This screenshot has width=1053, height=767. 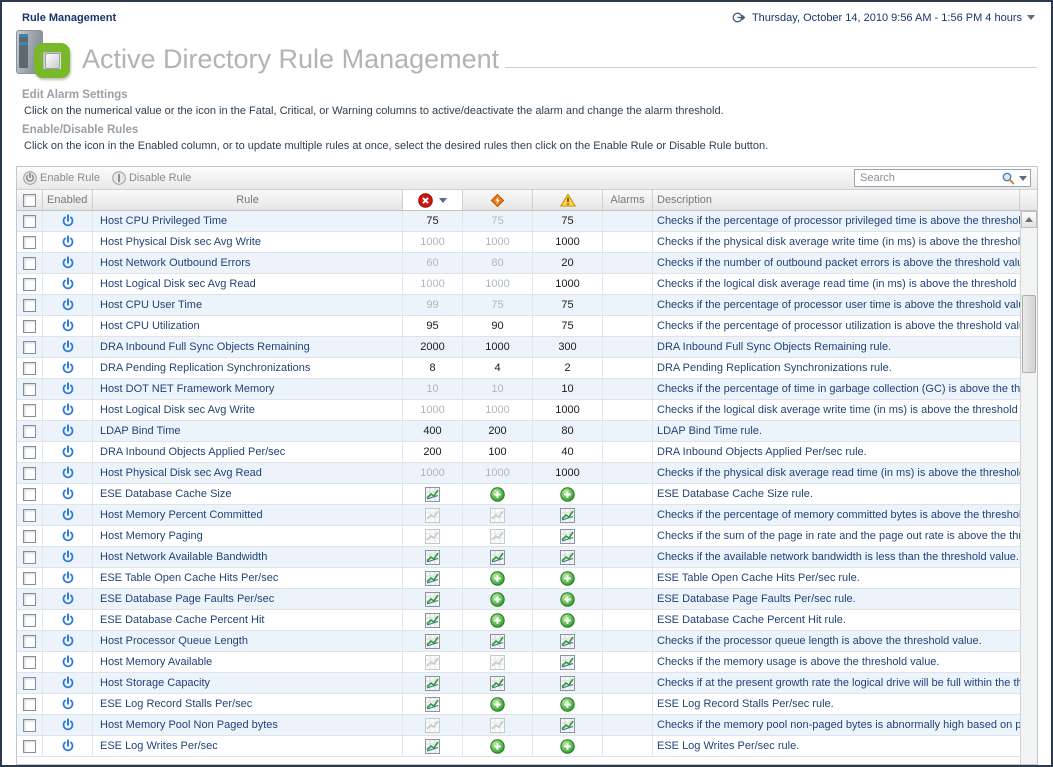 I want to click on fatal-threshold-value: 400, so click(x=432, y=431).